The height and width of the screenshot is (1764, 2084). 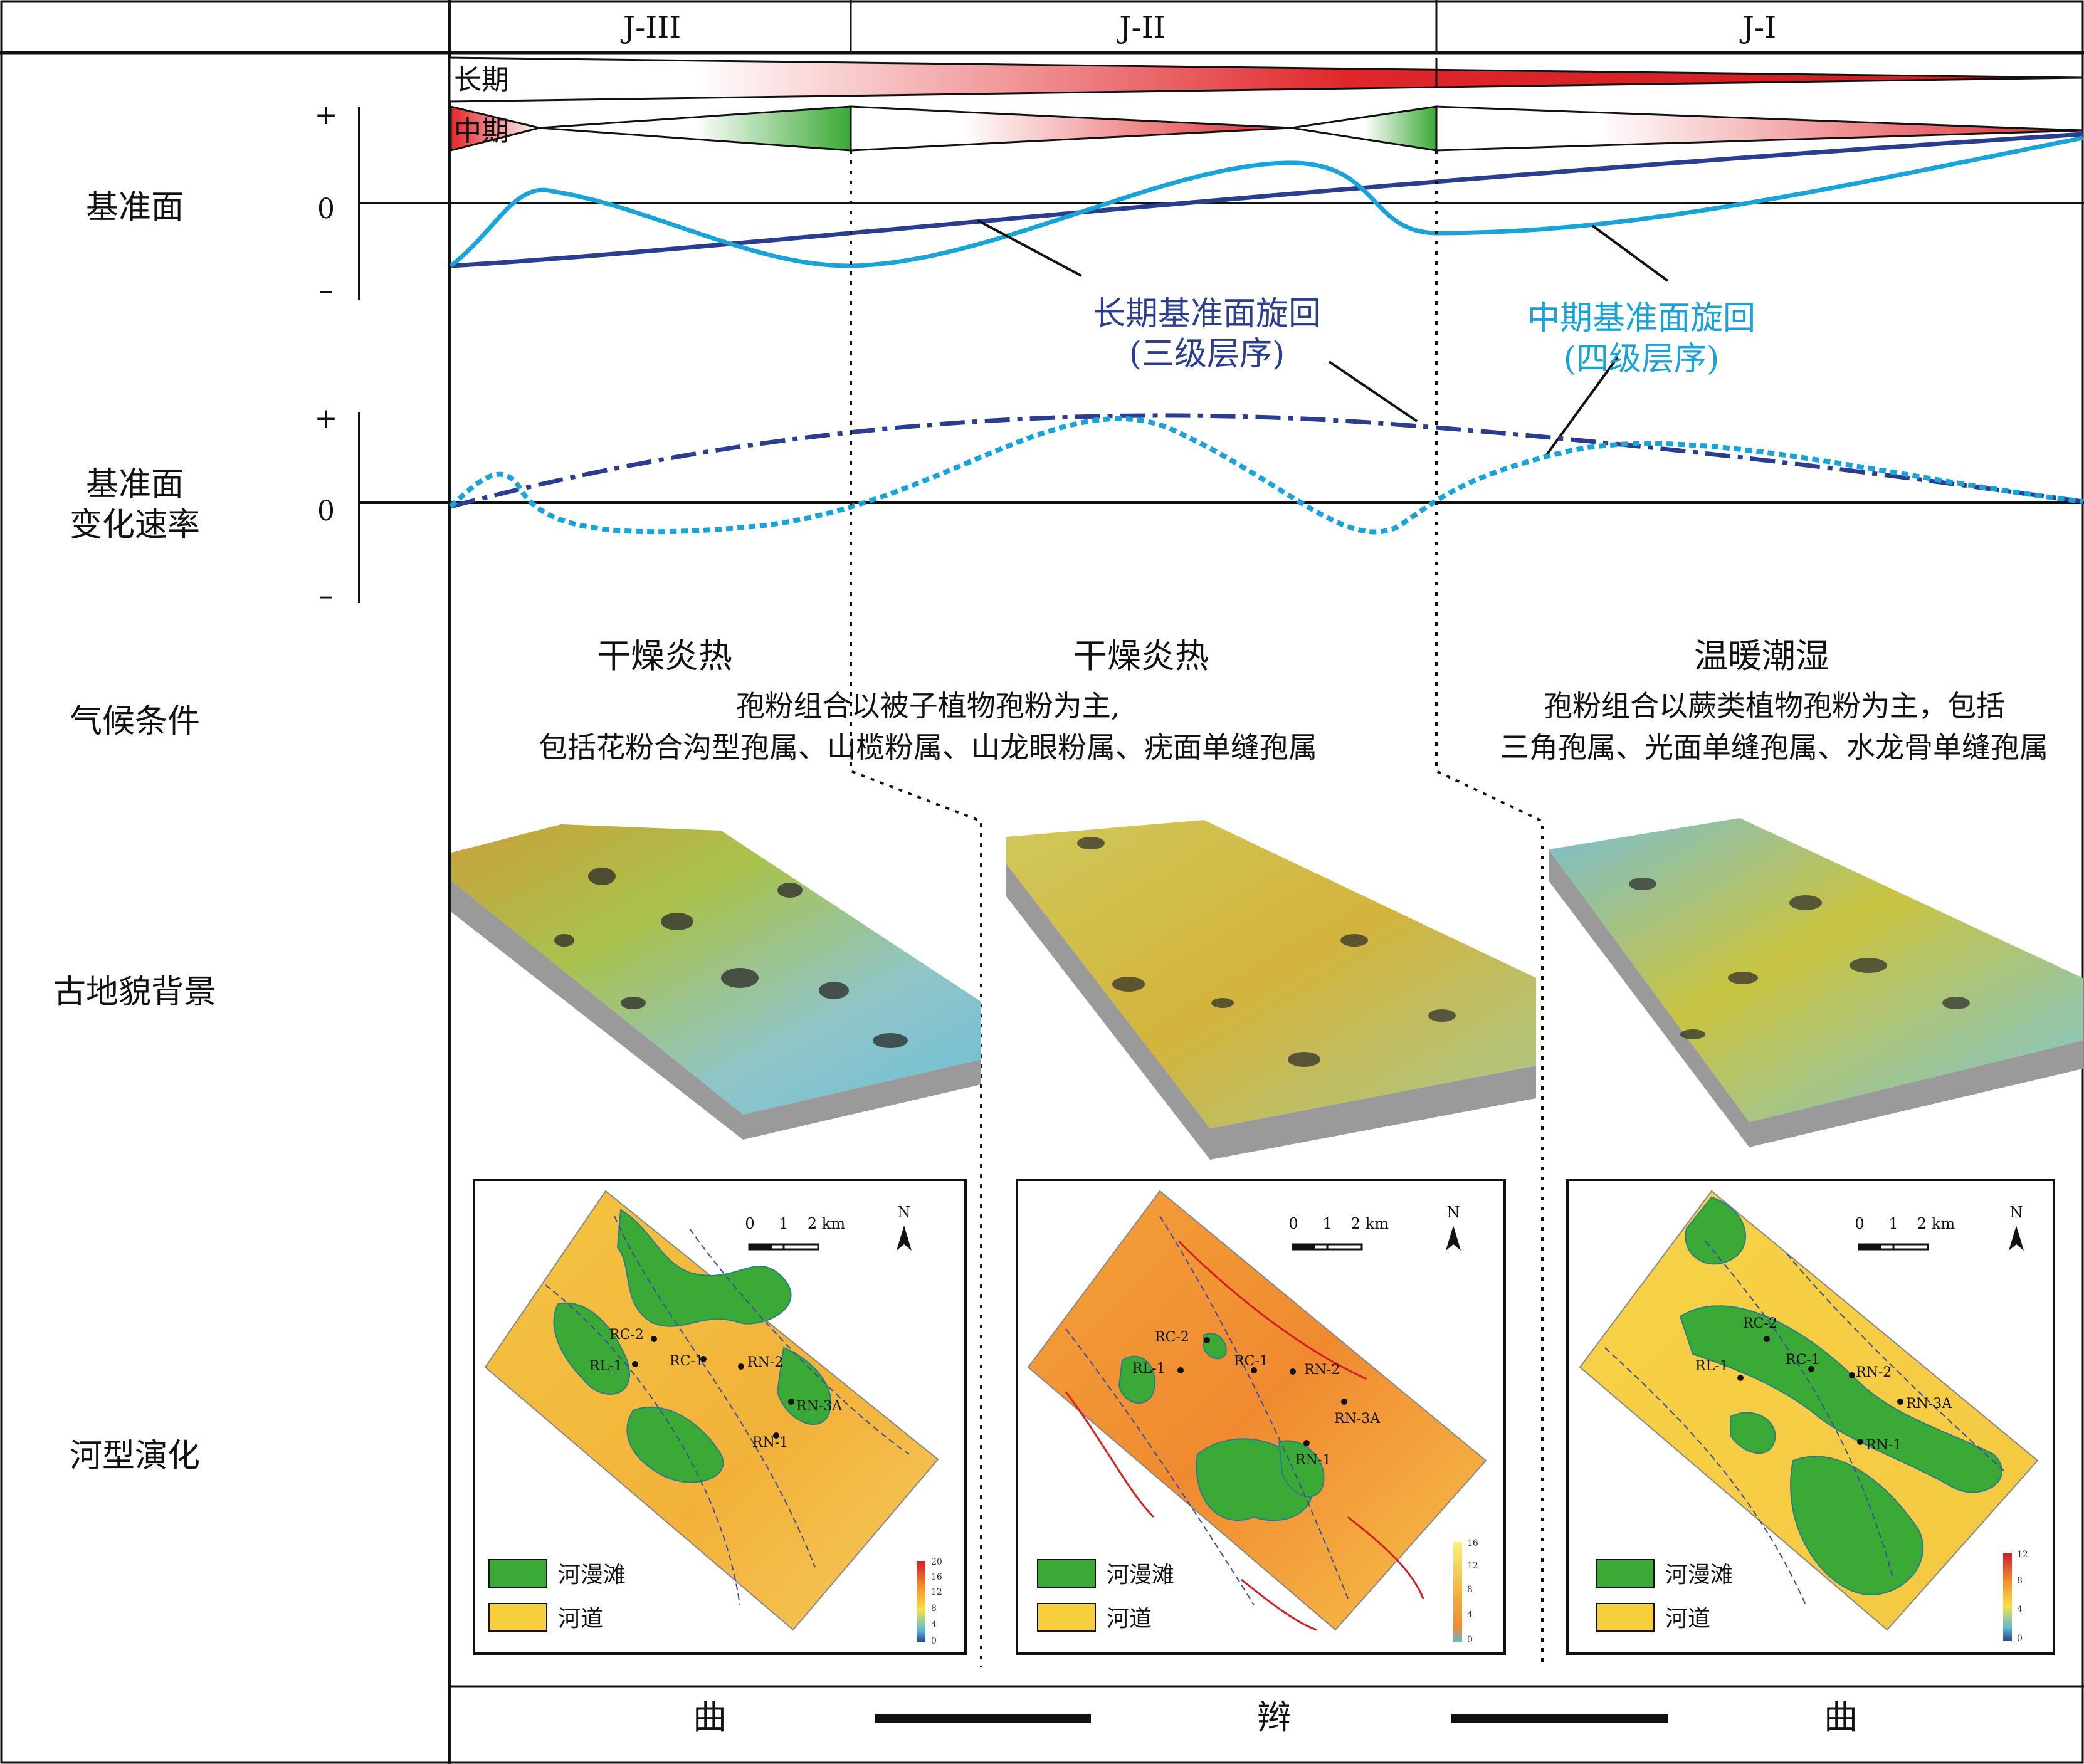 What do you see at coordinates (1816, 983) in the screenshot?
I see `paleo-terrain-j1` at bounding box center [1816, 983].